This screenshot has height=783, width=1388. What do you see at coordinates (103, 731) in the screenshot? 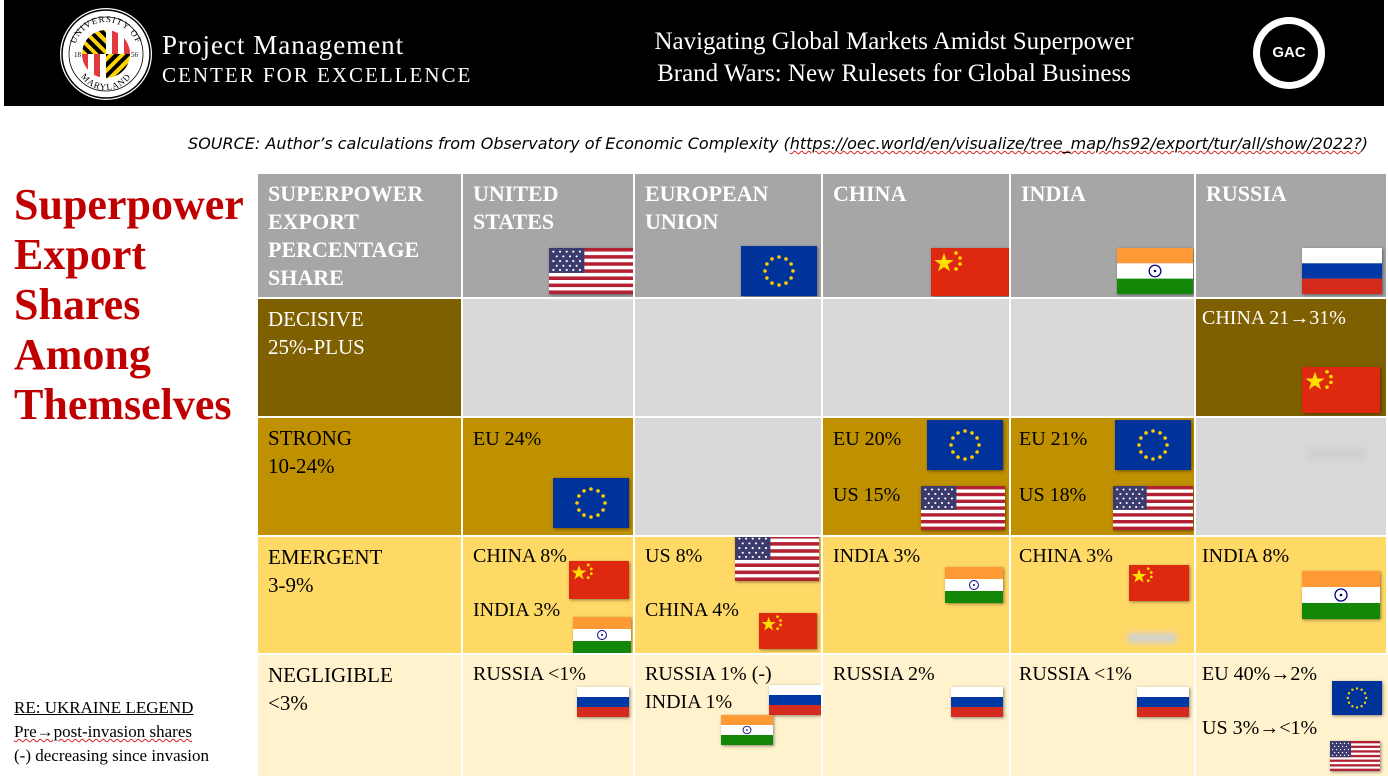
I see `legend-line-pre-post: Pre→post-invasion shares` at bounding box center [103, 731].